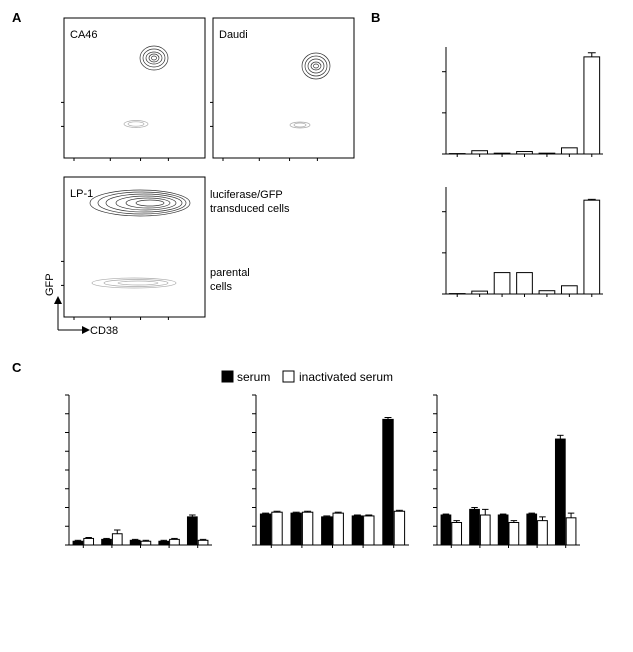 The width and height of the screenshot is (633, 652). I want to click on flow-plot-lp1: LP-1, so click(134, 247).